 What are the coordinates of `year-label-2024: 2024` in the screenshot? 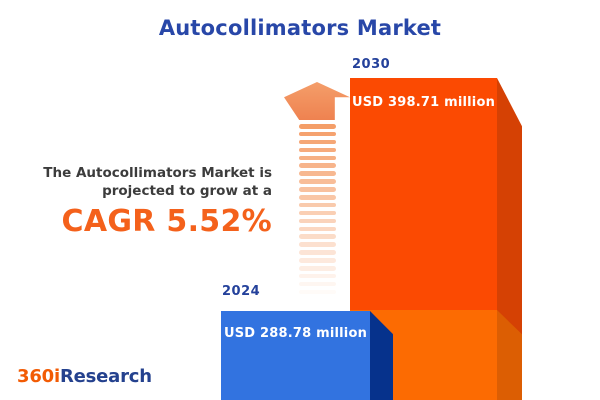 It's located at (241, 291).